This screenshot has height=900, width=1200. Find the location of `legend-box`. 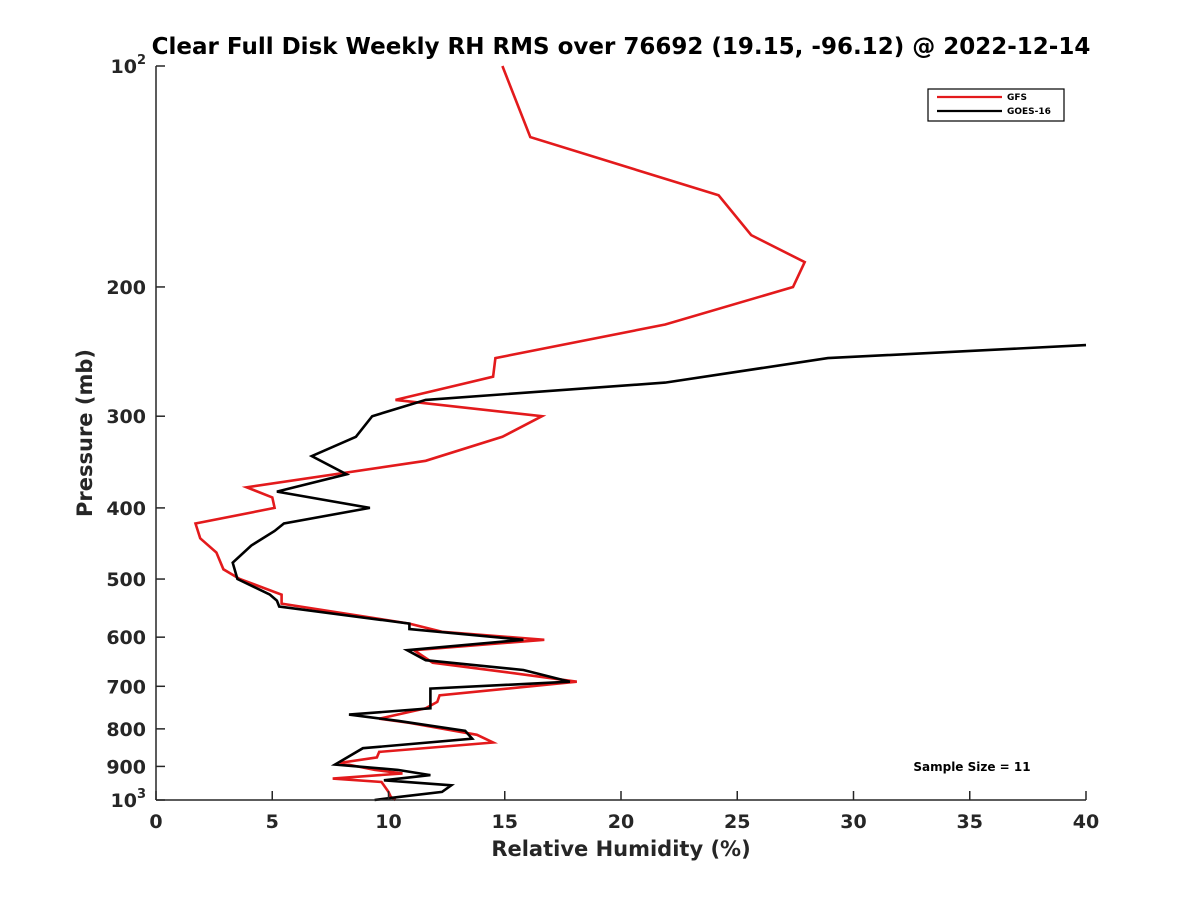

legend-box is located at coordinates (996, 105).